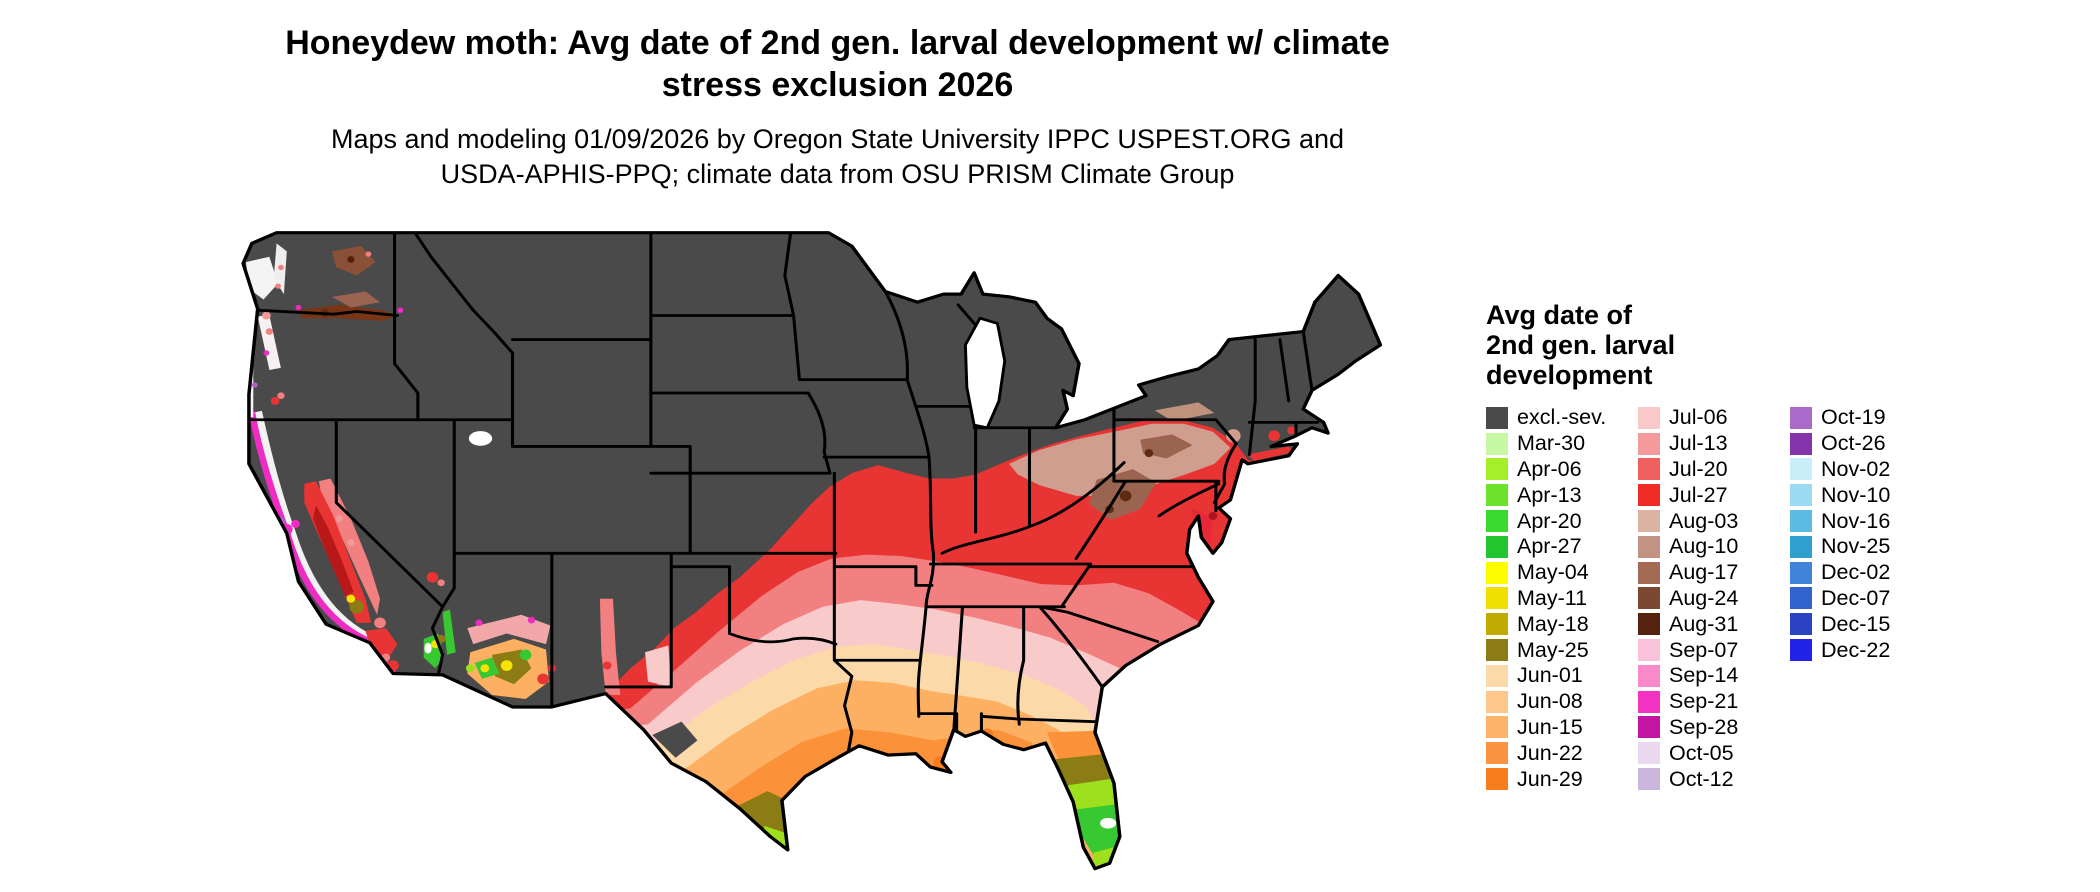 The image size is (2100, 892). Describe the element at coordinates (1550, 726) in the screenshot. I see `legend-label: Jun-15` at that location.